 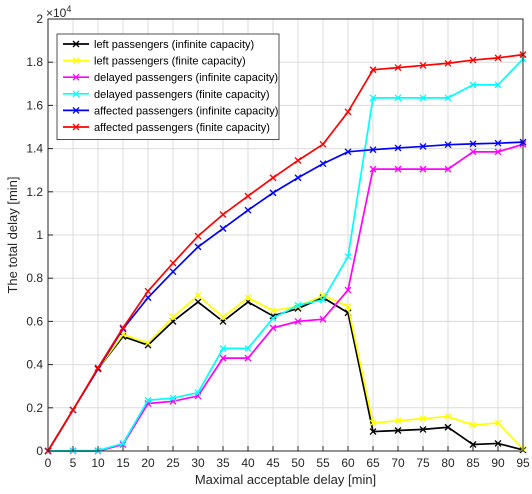 I want to click on y-axis-label: The total delay [min], so click(x=12, y=234).